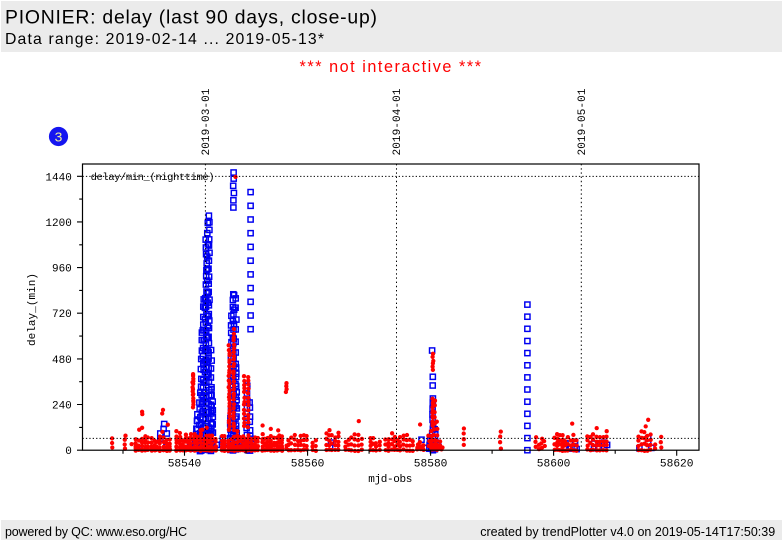 Image resolution: width=782 pixels, height=547 pixels. What do you see at coordinates (390, 480) in the screenshot?
I see `svg-text: mjd-obs` at bounding box center [390, 480].